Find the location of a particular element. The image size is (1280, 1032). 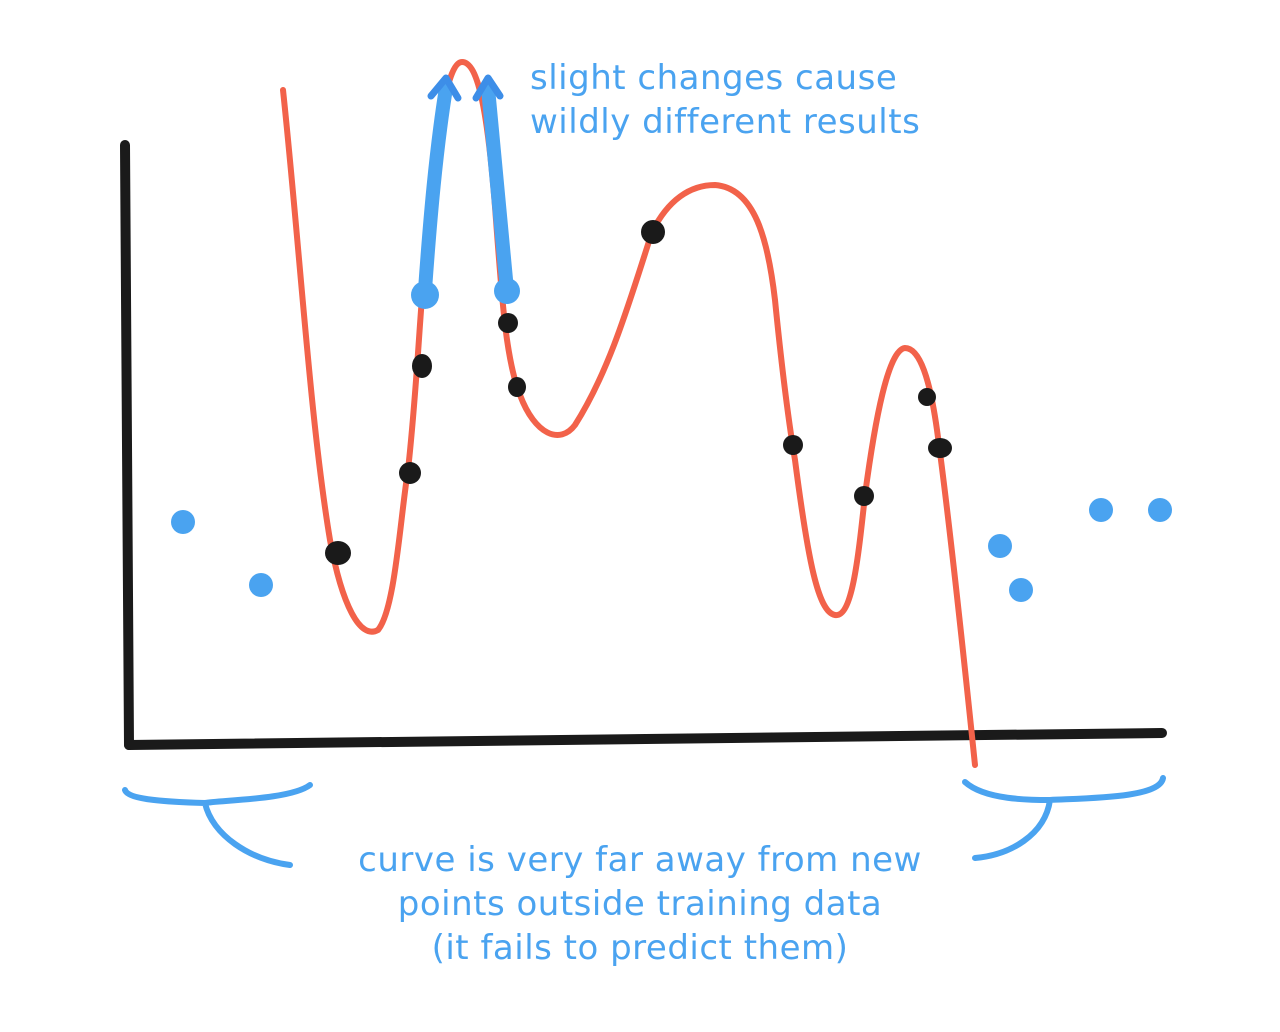

instability-note-line1: slight changes cause is located at coordinates (714, 78).